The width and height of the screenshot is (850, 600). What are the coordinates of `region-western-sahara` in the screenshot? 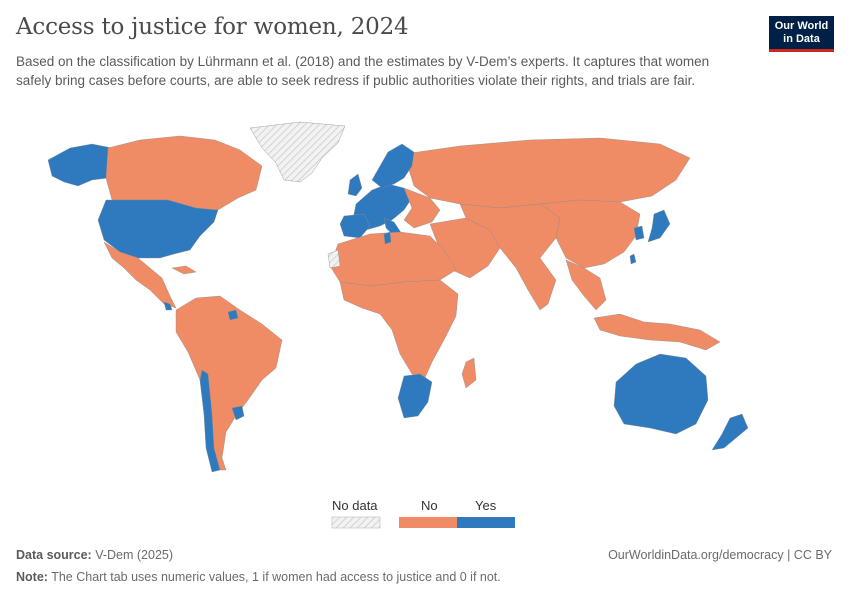 It's located at (334, 259).